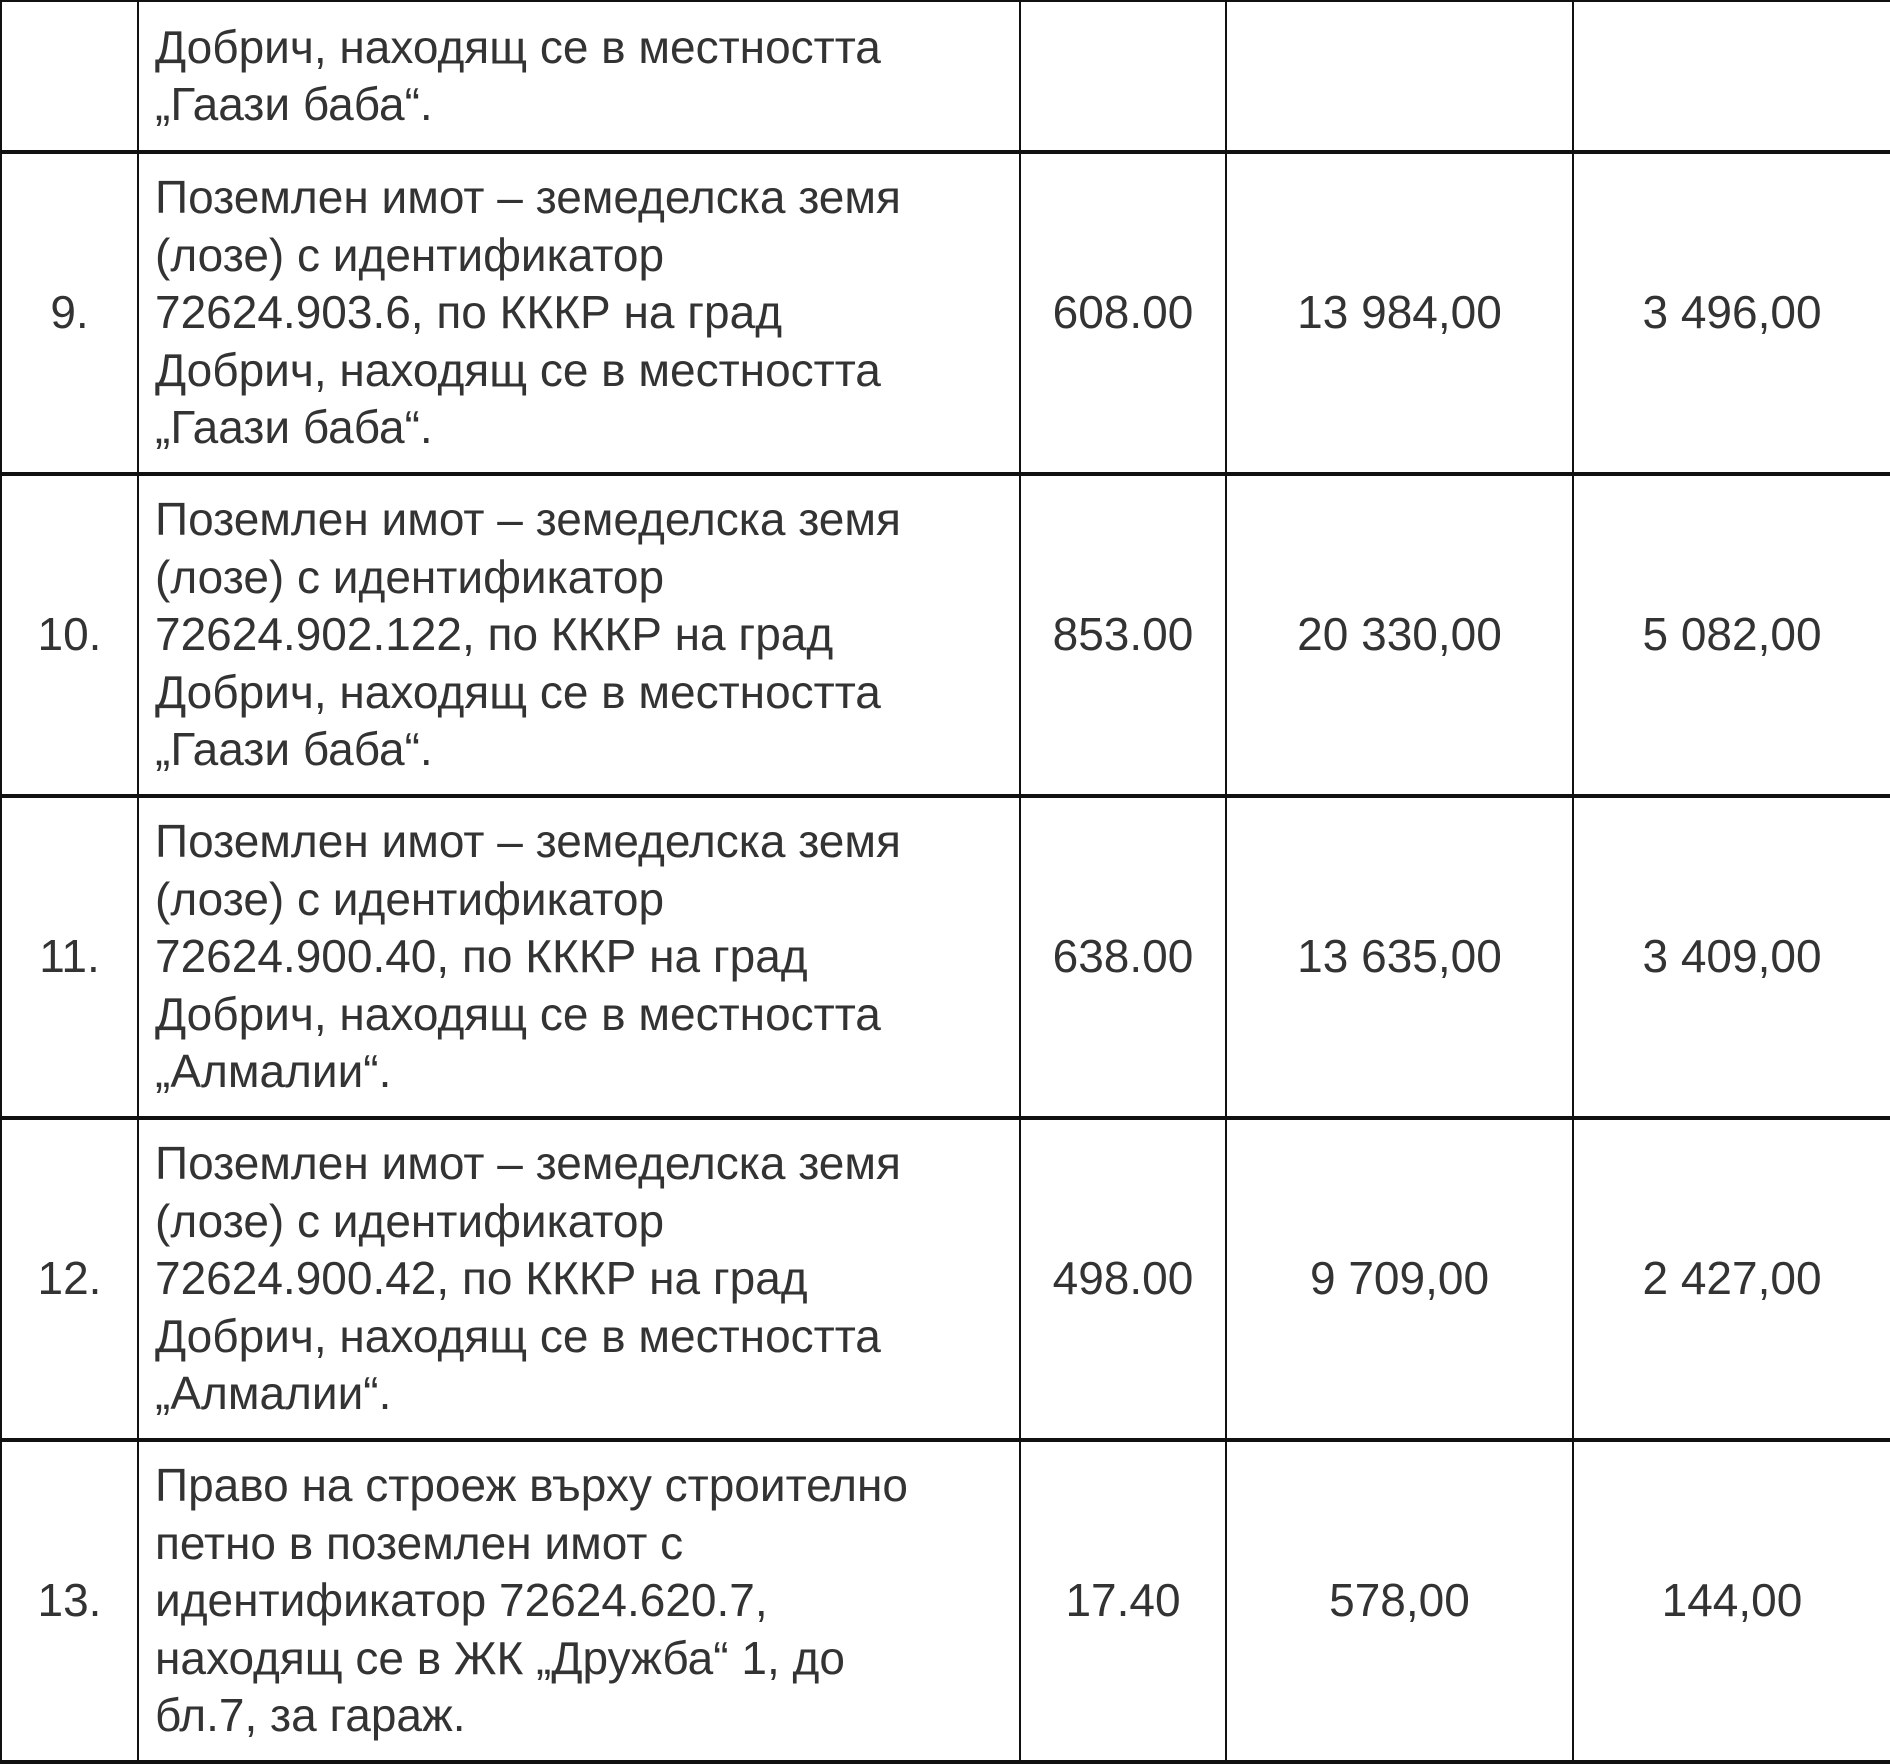 This screenshot has width=1890, height=1764. I want to click on description-line: Право на строеж върху строително, so click(532, 1485).